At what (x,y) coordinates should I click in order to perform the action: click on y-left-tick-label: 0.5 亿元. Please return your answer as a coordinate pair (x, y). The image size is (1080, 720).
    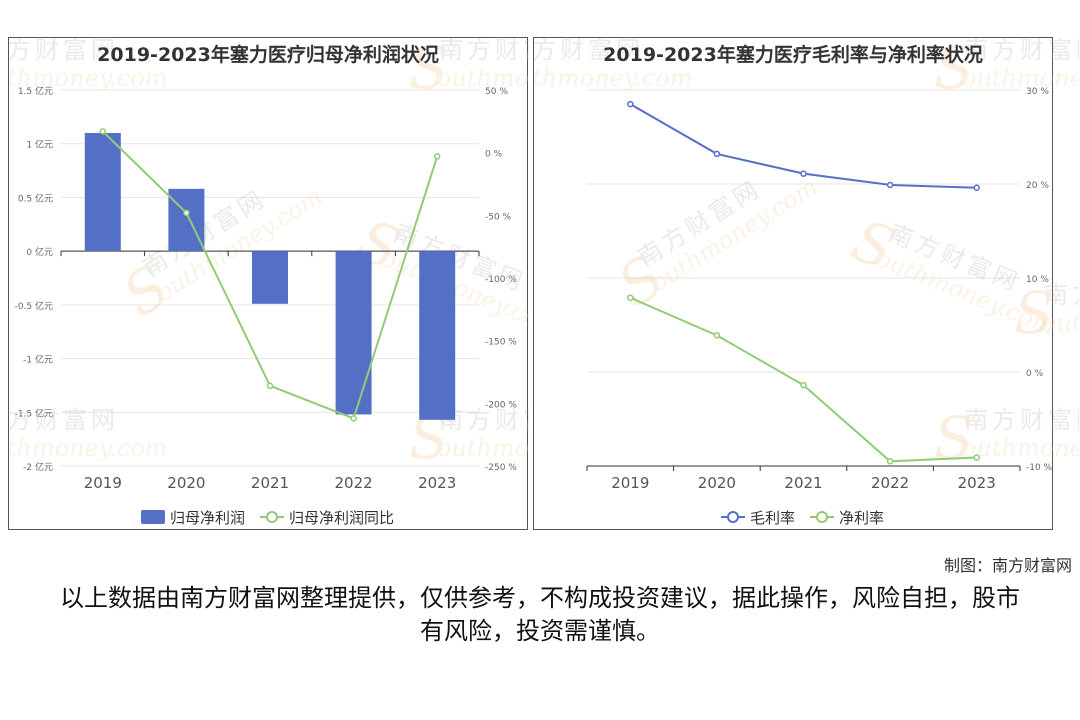
    Looking at the image, I should click on (35, 198).